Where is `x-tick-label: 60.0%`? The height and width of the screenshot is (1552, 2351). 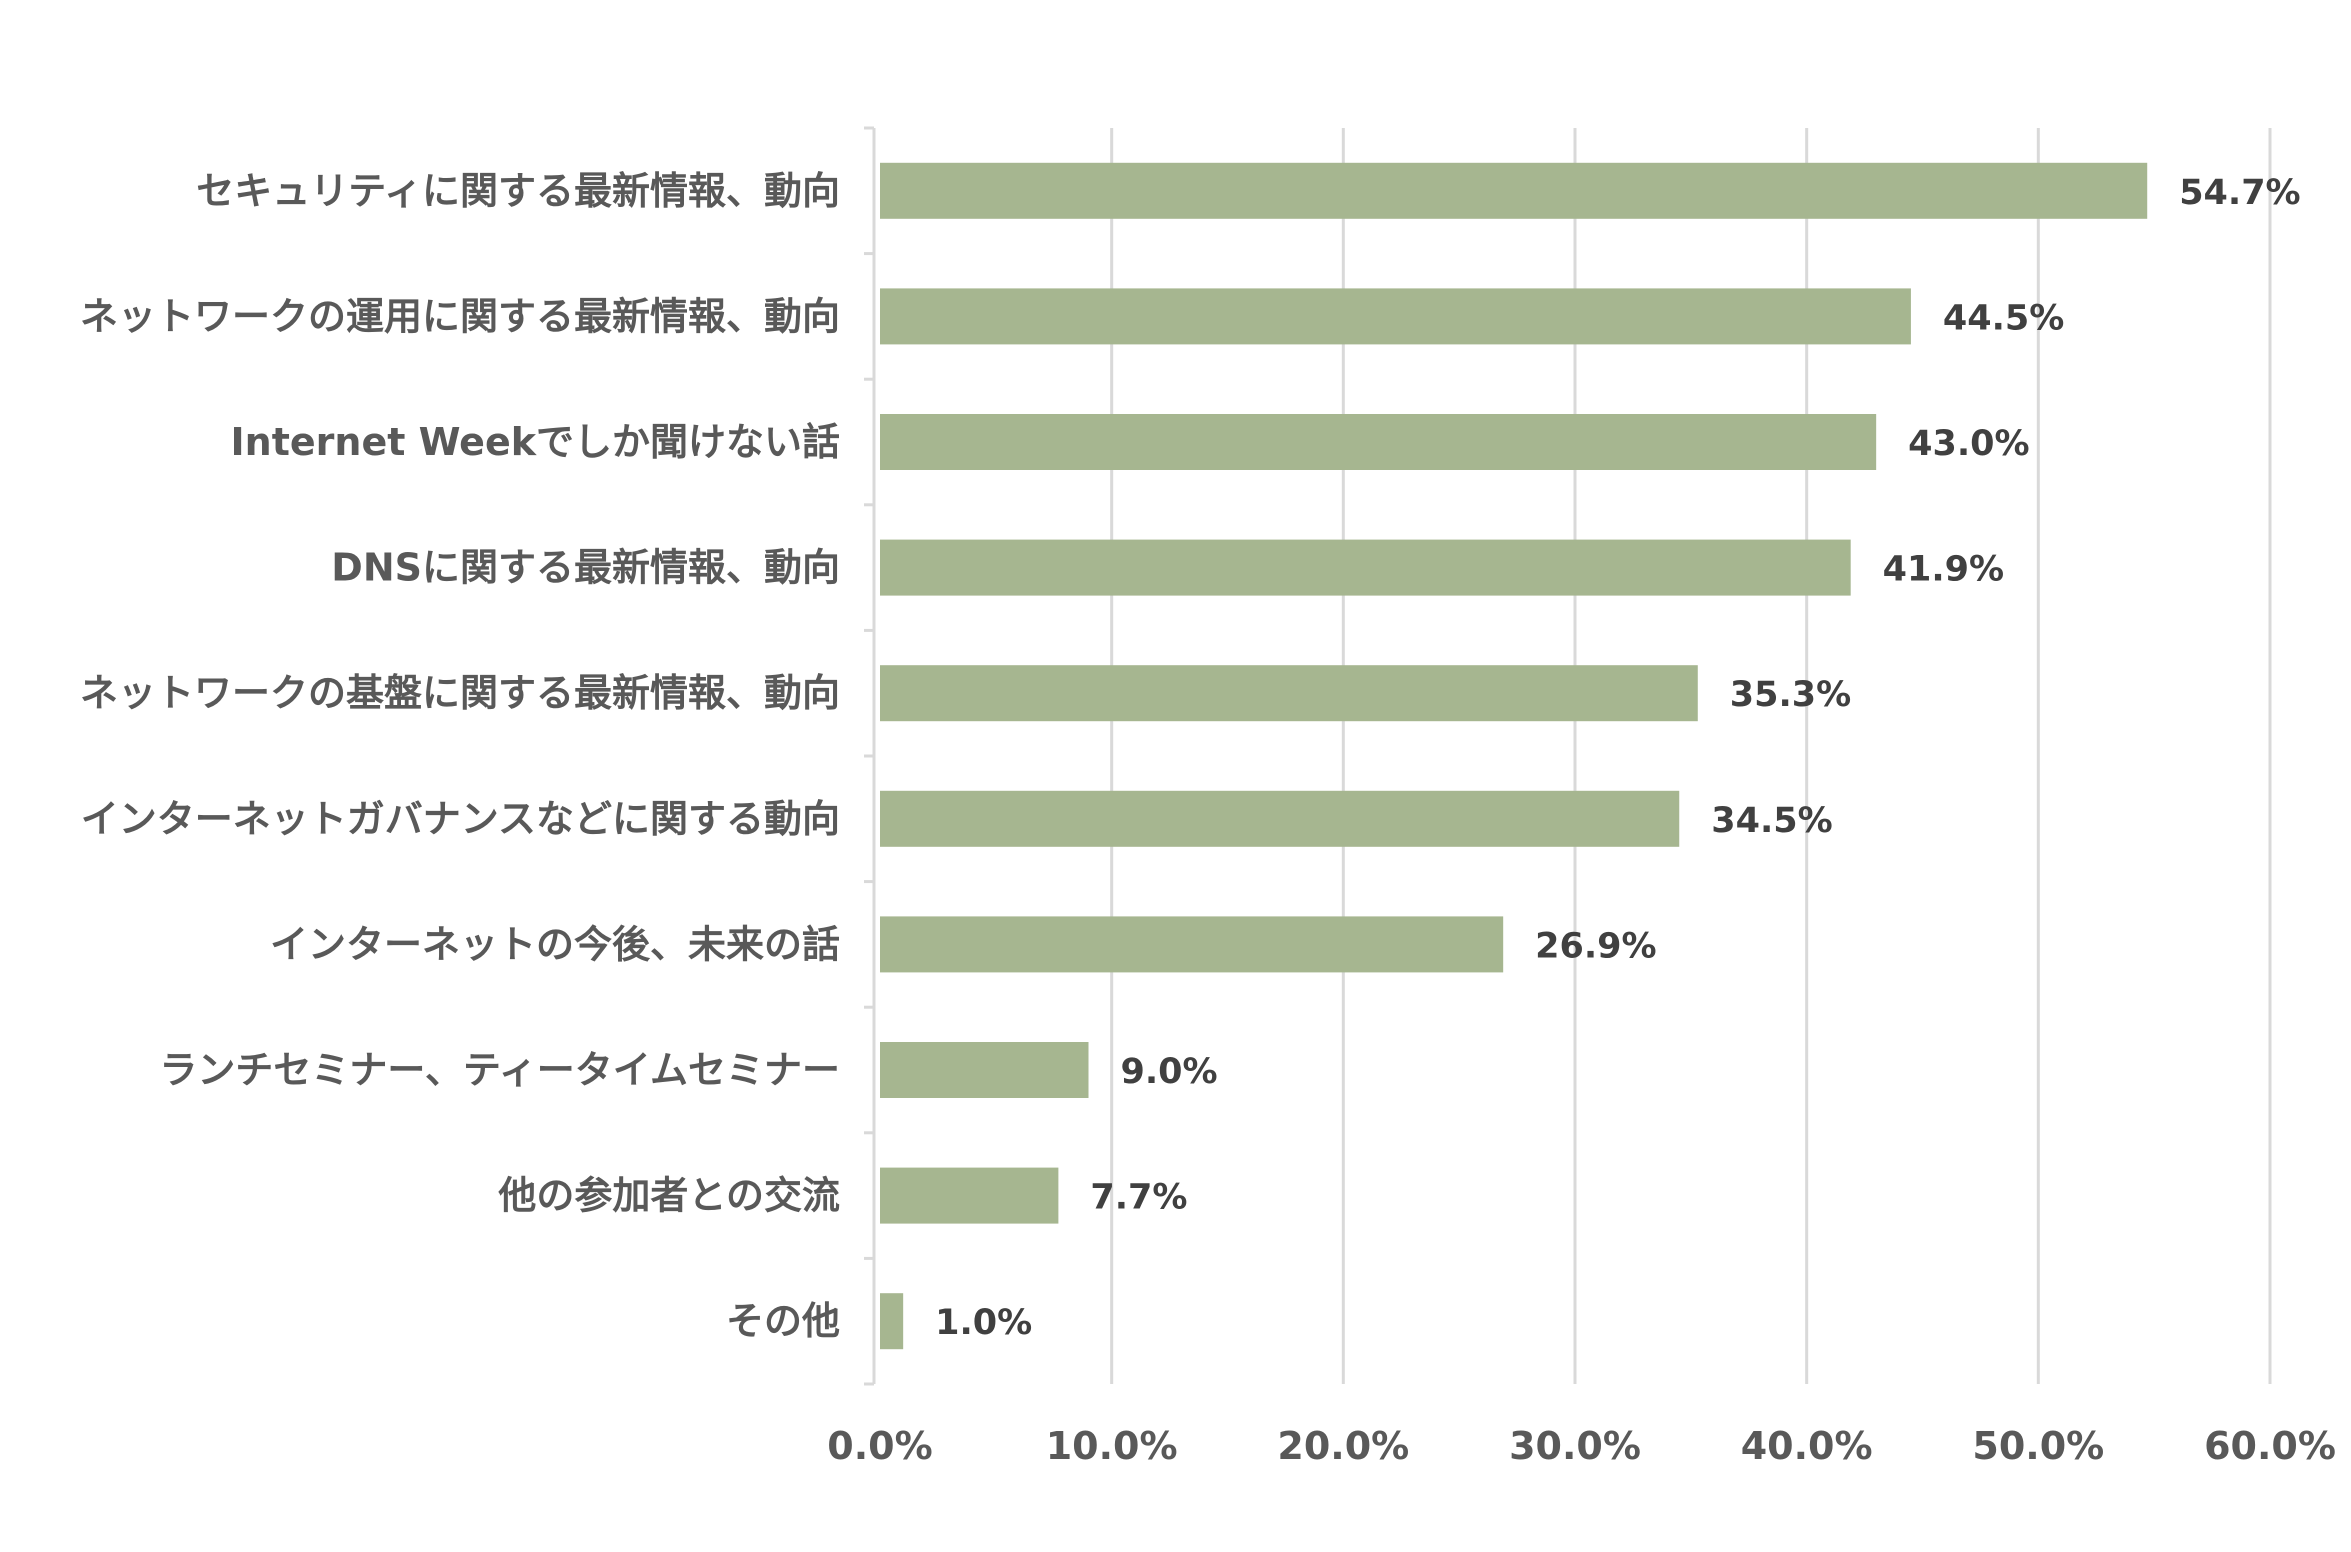
x-tick-label: 60.0% is located at coordinates (2270, 1446).